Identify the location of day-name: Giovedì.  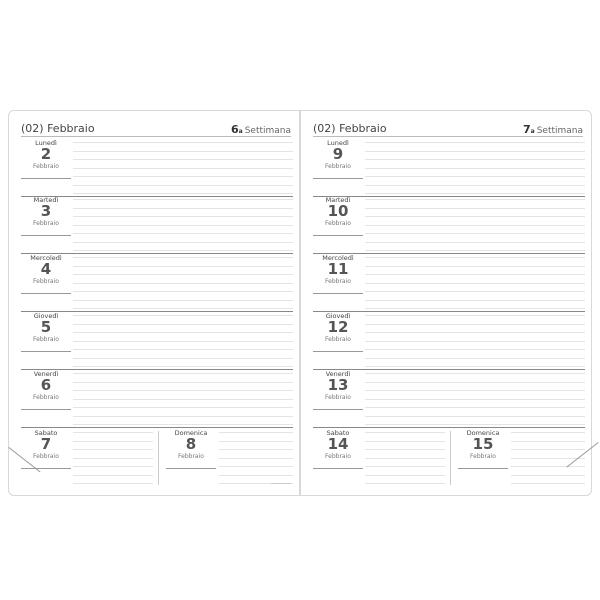
(338, 316).